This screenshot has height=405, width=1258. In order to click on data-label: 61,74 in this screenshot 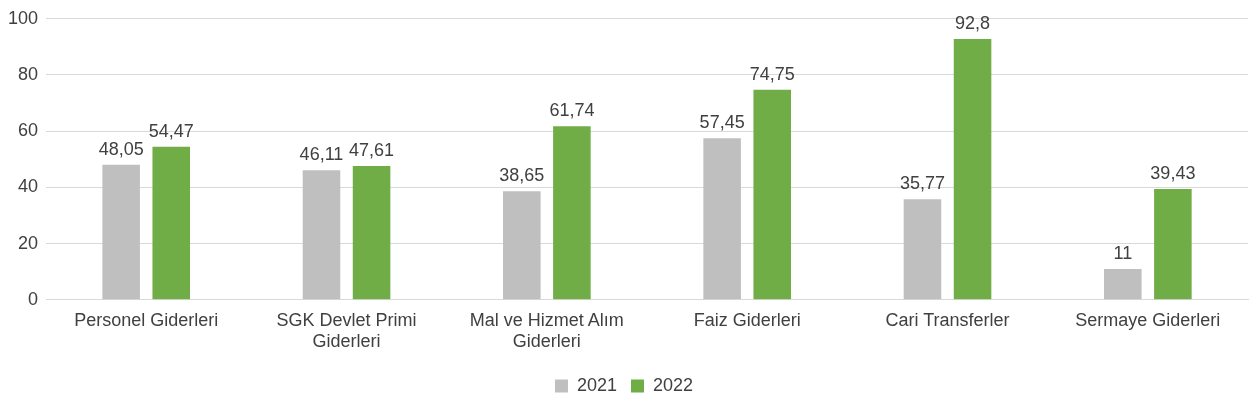, I will do `click(572, 110)`.